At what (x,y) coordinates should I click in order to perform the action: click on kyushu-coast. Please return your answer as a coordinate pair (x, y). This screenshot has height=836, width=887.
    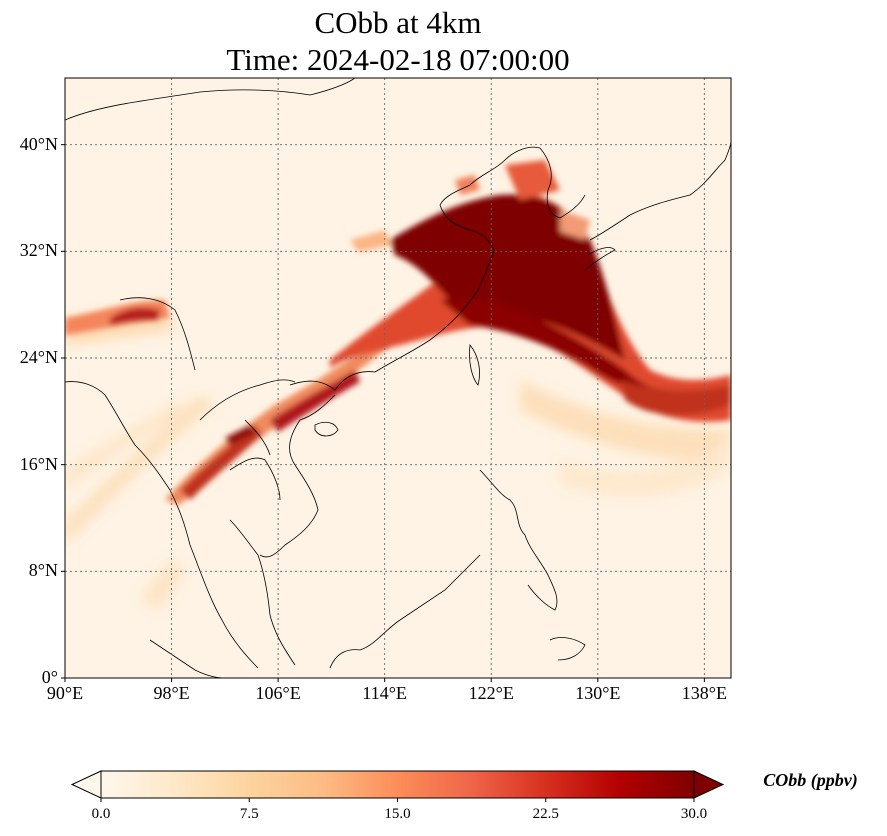
    Looking at the image, I should click on (600, 259).